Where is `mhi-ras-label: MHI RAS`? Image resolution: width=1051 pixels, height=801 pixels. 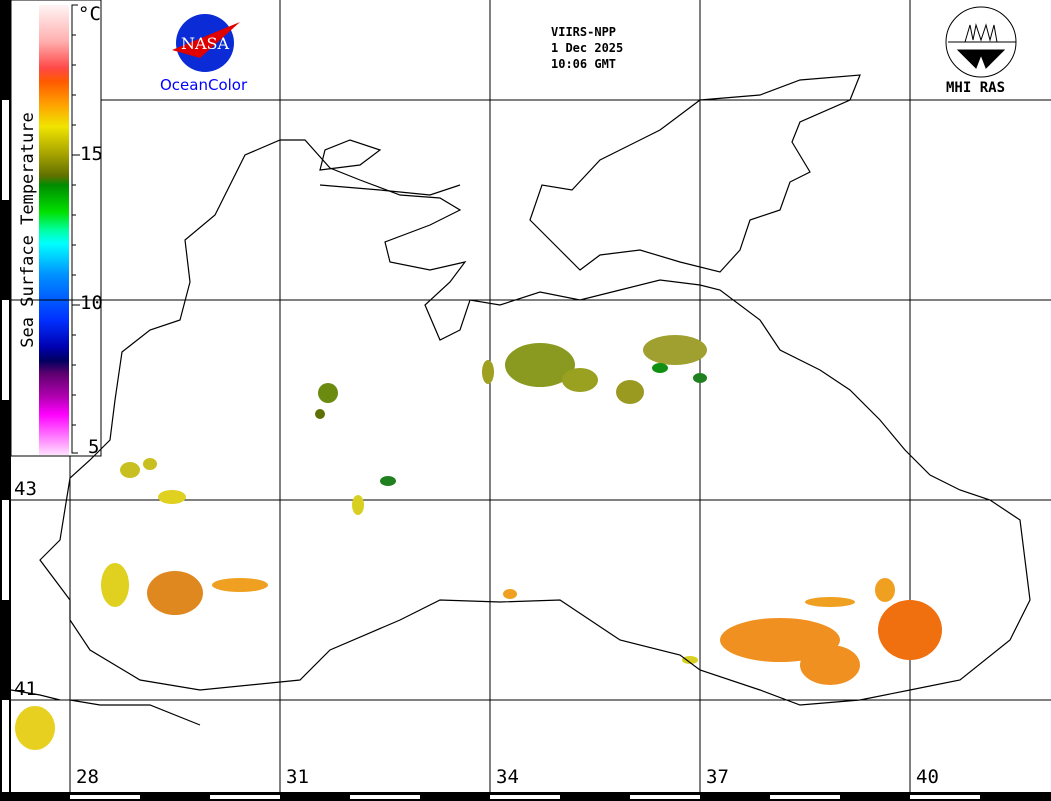
mhi-ras-label: MHI RAS is located at coordinates (976, 88).